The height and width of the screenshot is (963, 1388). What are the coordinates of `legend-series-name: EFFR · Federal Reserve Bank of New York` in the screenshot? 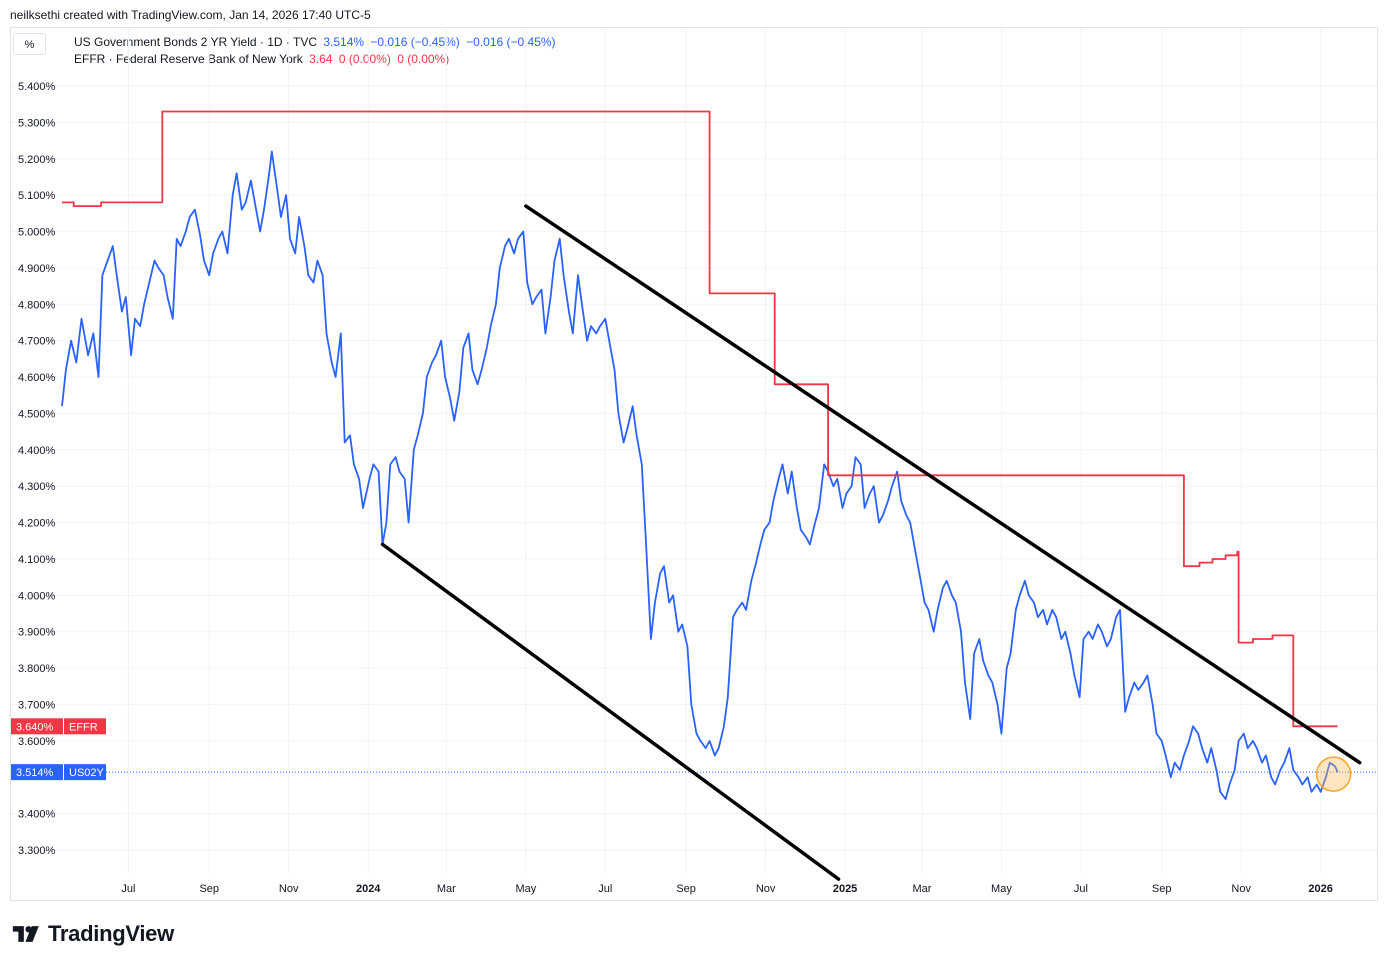 It's located at (188, 59).